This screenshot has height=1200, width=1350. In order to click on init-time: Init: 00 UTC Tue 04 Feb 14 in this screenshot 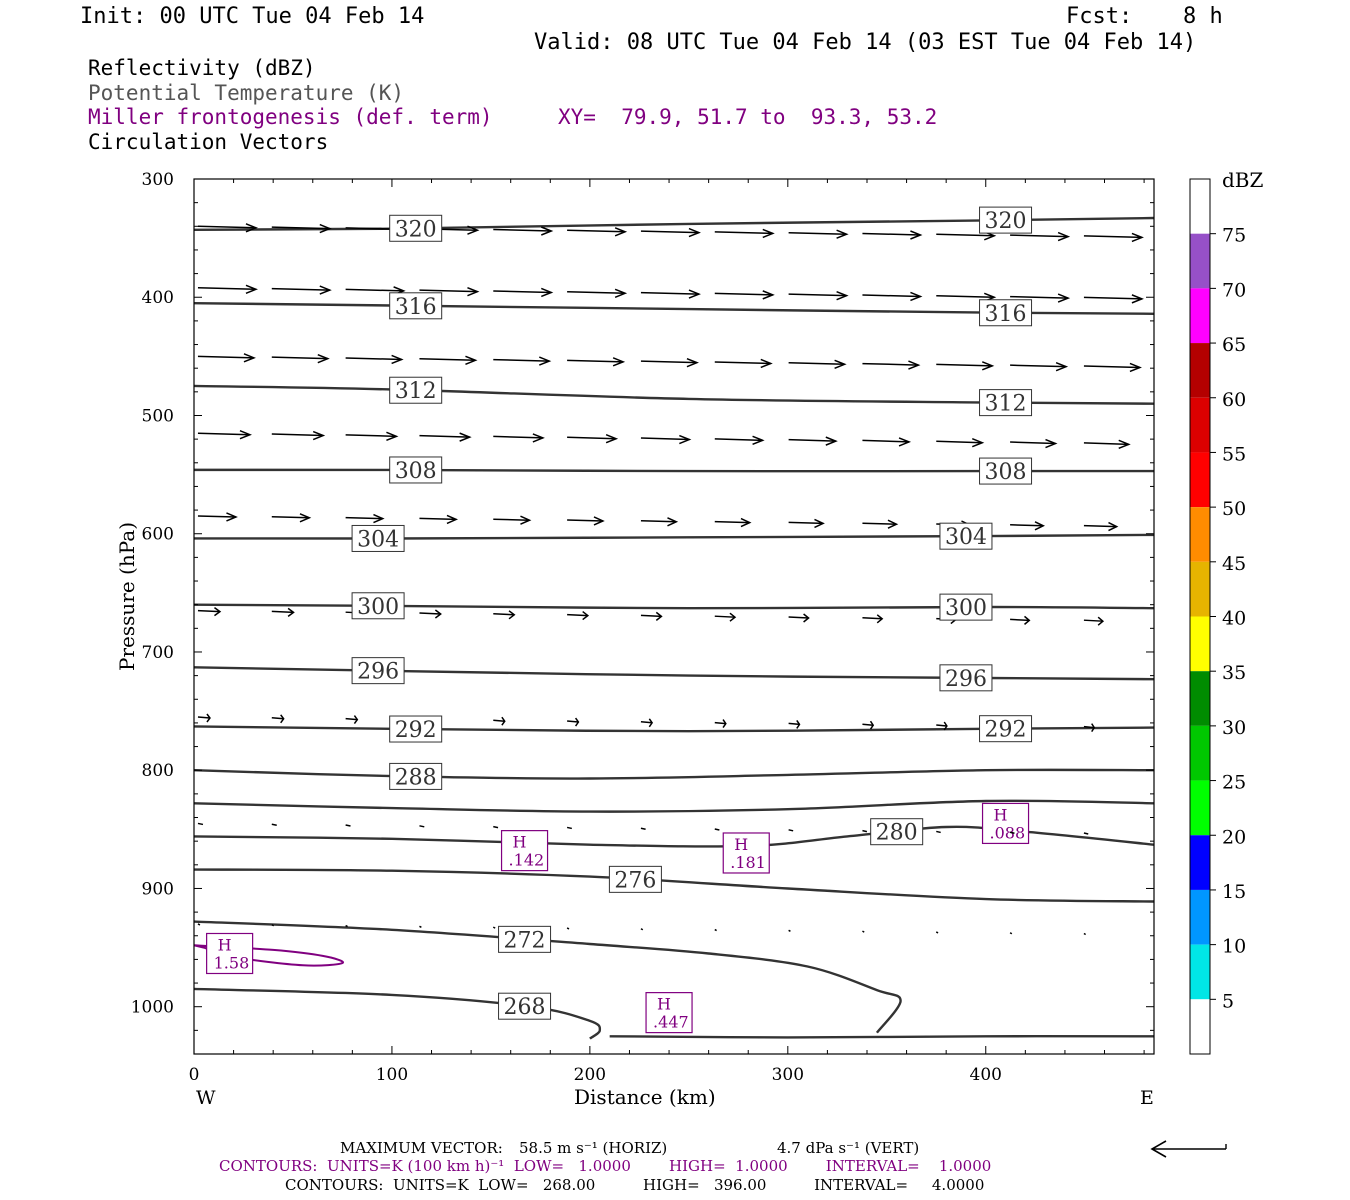, I will do `click(252, 16)`.